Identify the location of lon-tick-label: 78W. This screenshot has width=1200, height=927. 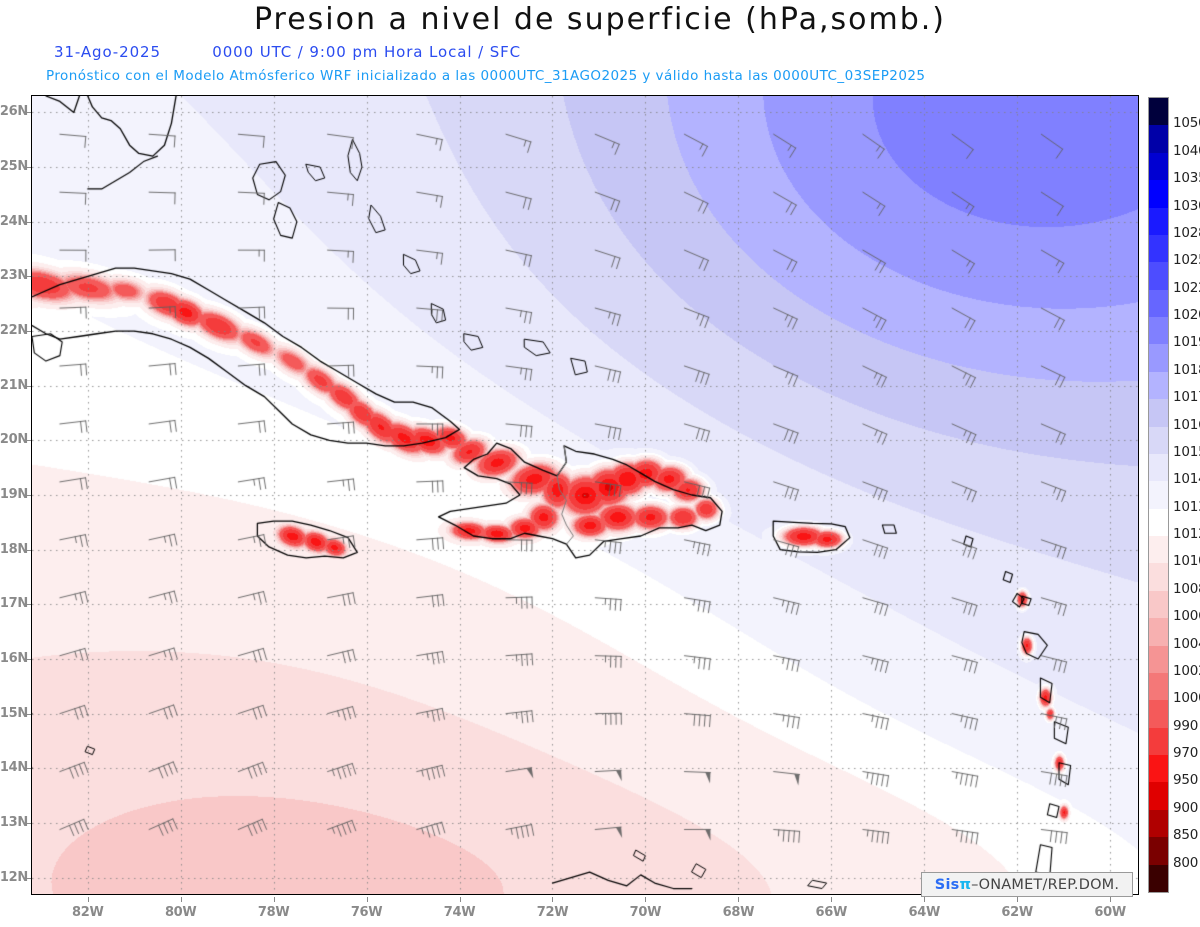
(273, 912).